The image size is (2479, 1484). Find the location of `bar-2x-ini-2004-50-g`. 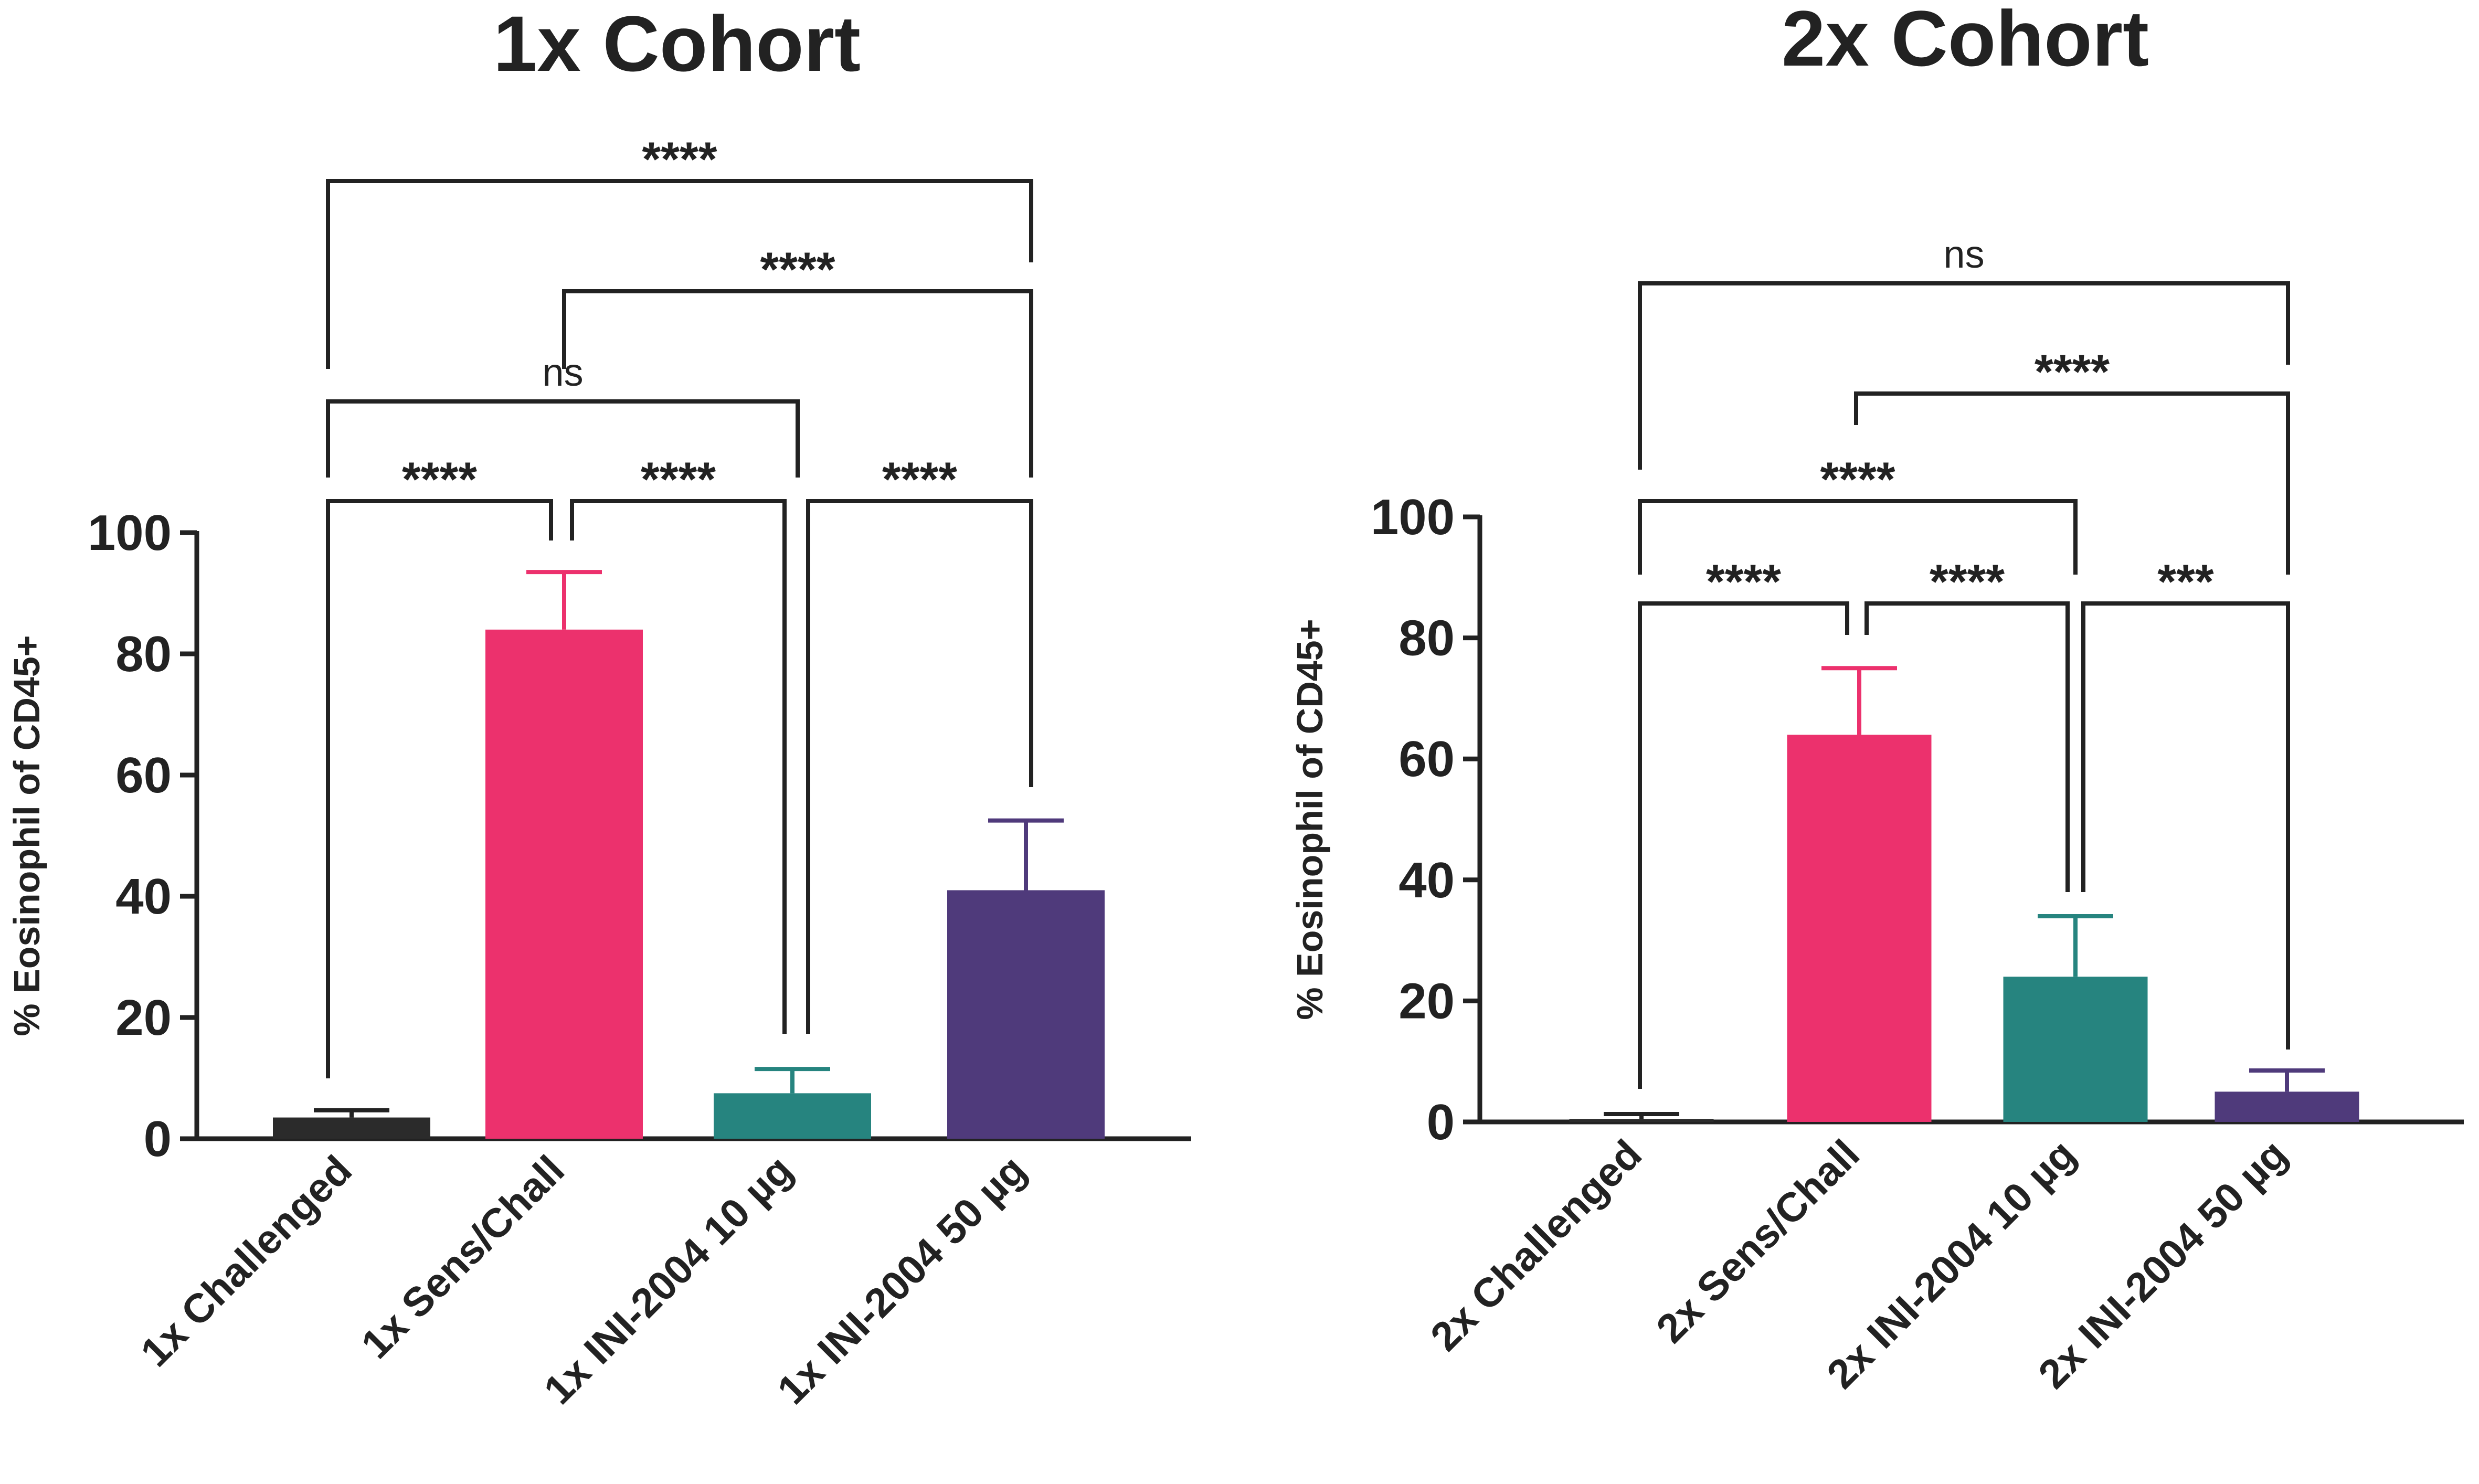

bar-2x-ini-2004-50-g is located at coordinates (2287, 1106).